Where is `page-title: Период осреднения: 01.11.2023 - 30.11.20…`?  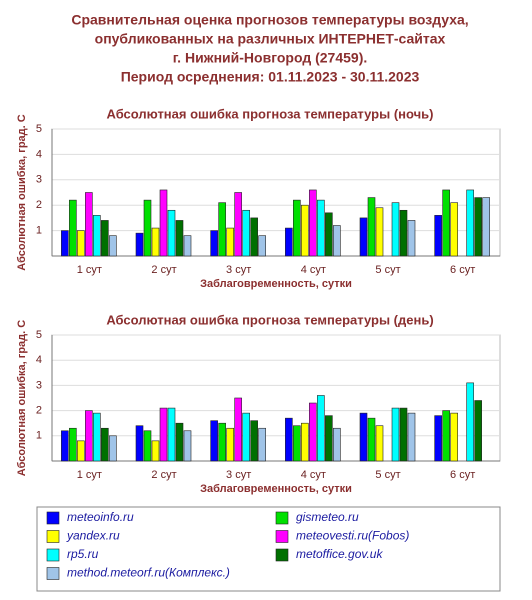 page-title: Период осреднения: 01.11.2023 - 30.11.20… is located at coordinates (270, 77).